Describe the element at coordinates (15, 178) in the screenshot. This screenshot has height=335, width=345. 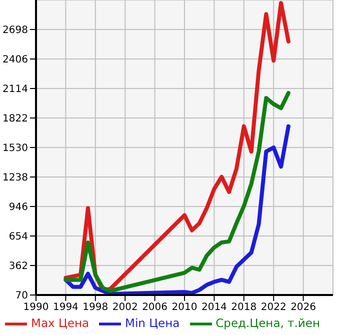
I see `y-tick-label: 1238` at that location.